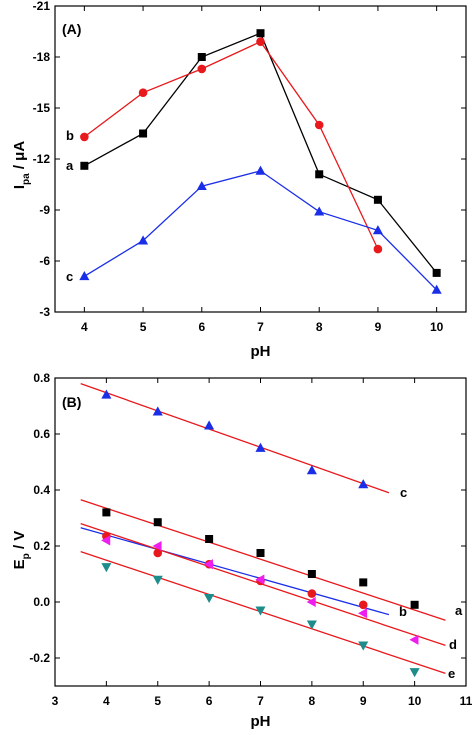 This screenshot has height=735, width=474. What do you see at coordinates (41, 434) in the screenshot?
I see `y-tick-label: 0.6` at bounding box center [41, 434].